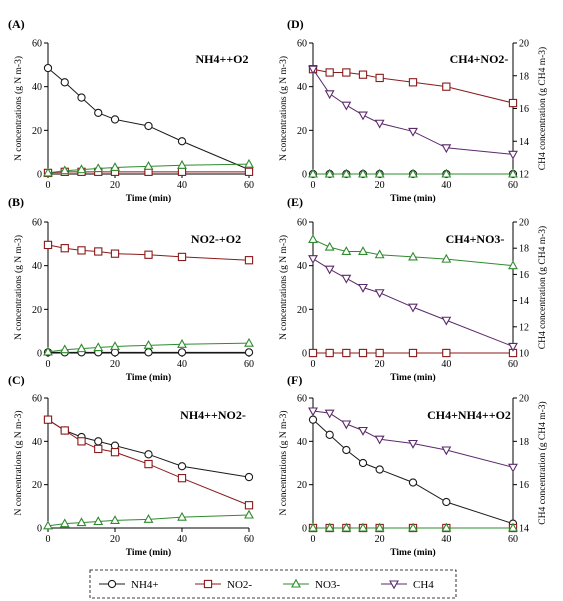 This screenshot has width=563, height=601. Describe the element at coordinates (412, 552) in the screenshot. I see `x-axis-label: Time (min)` at that location.